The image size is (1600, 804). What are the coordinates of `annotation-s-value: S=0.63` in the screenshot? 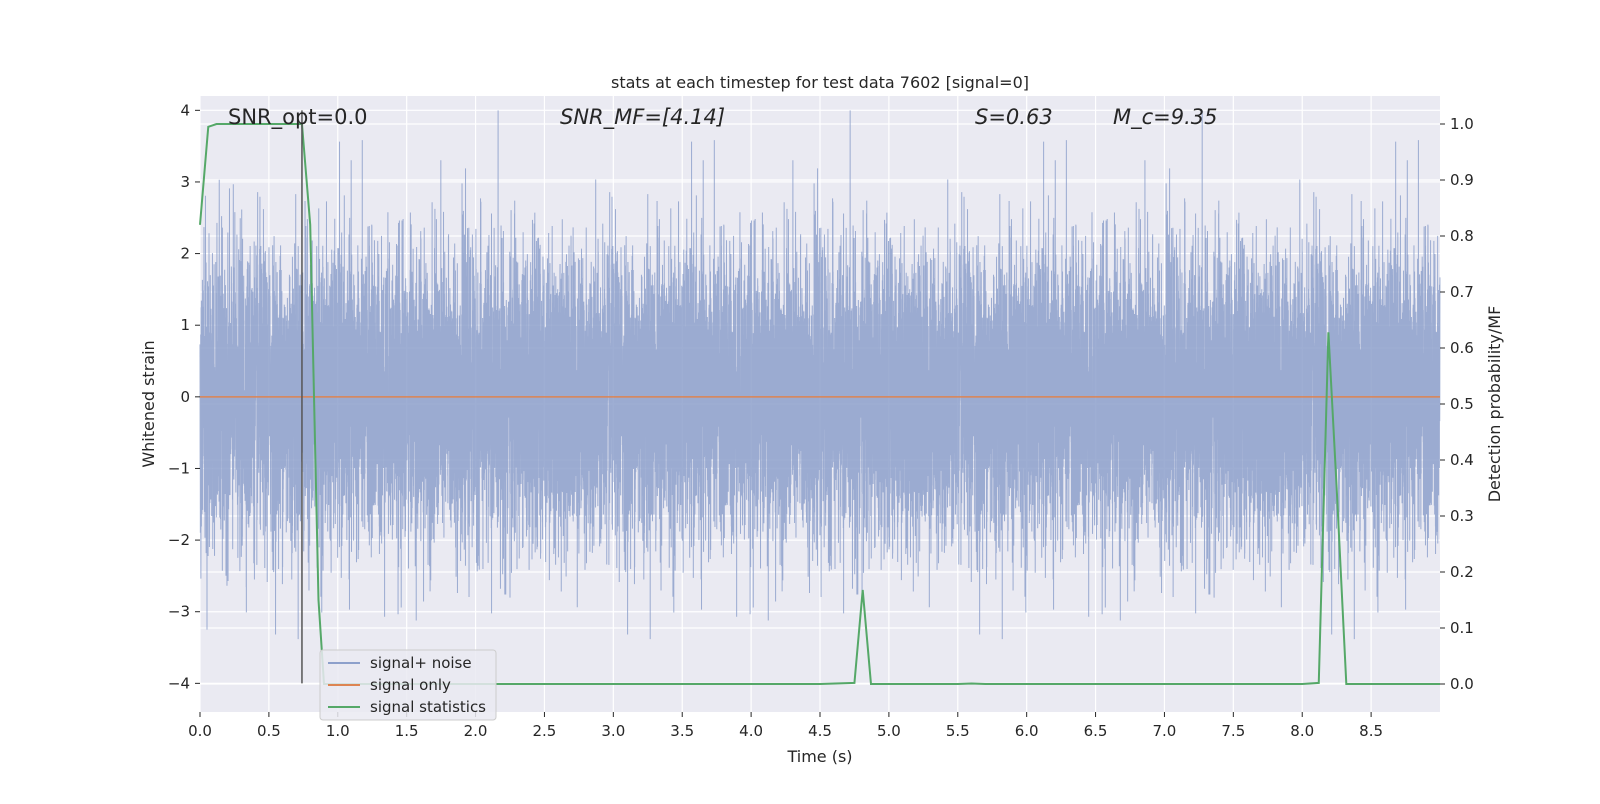 It's located at (1014, 117).